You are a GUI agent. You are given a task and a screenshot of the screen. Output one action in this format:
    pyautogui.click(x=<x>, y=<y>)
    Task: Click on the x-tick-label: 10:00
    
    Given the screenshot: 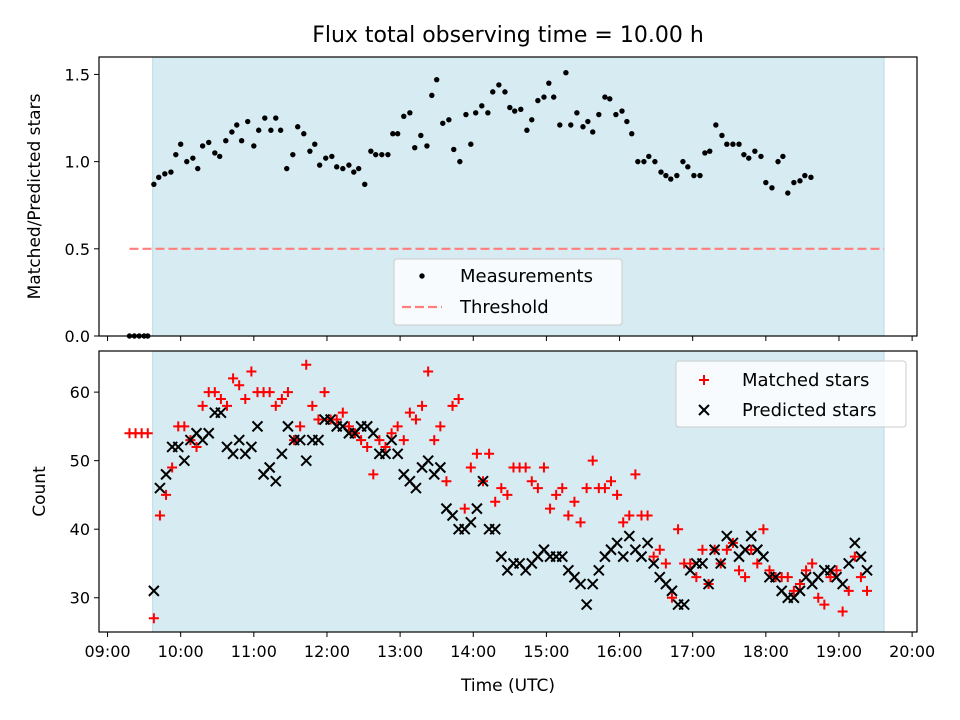 What is the action you would take?
    pyautogui.click(x=181, y=651)
    